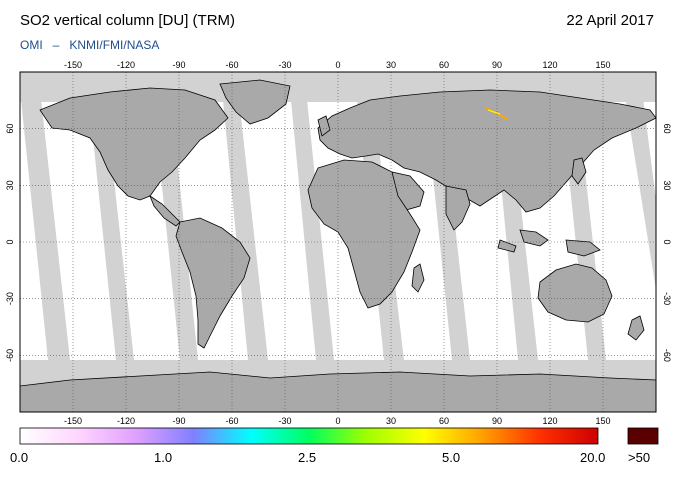 The width and height of the screenshot is (676, 480). Describe the element at coordinates (10, 185) in the screenshot. I see `lat-tick-left: 30` at that location.